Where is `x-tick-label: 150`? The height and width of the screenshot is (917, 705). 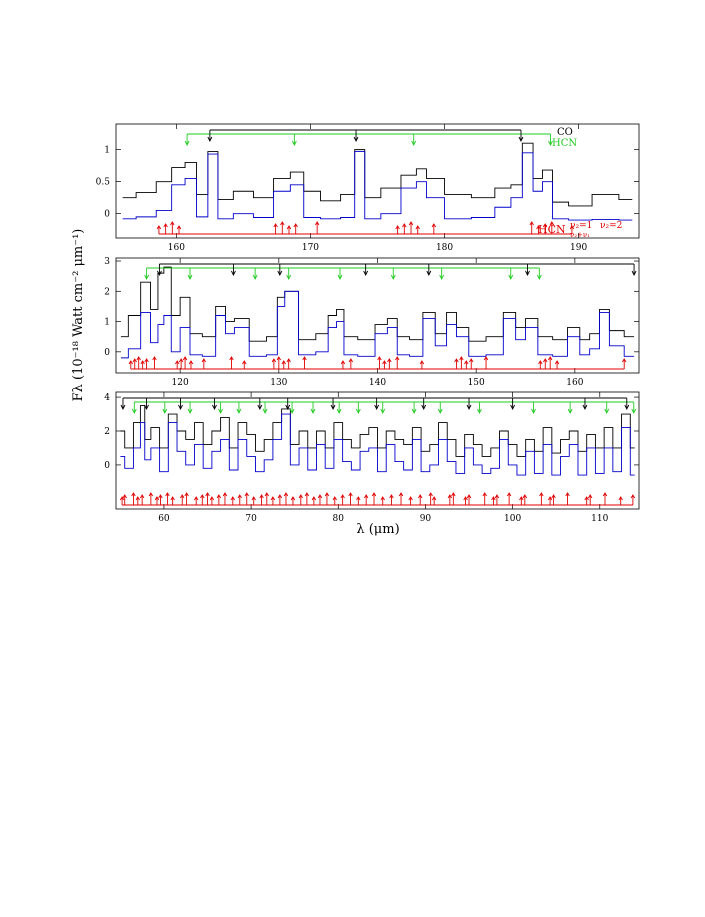
x-tick-label: 150 is located at coordinates (476, 383).